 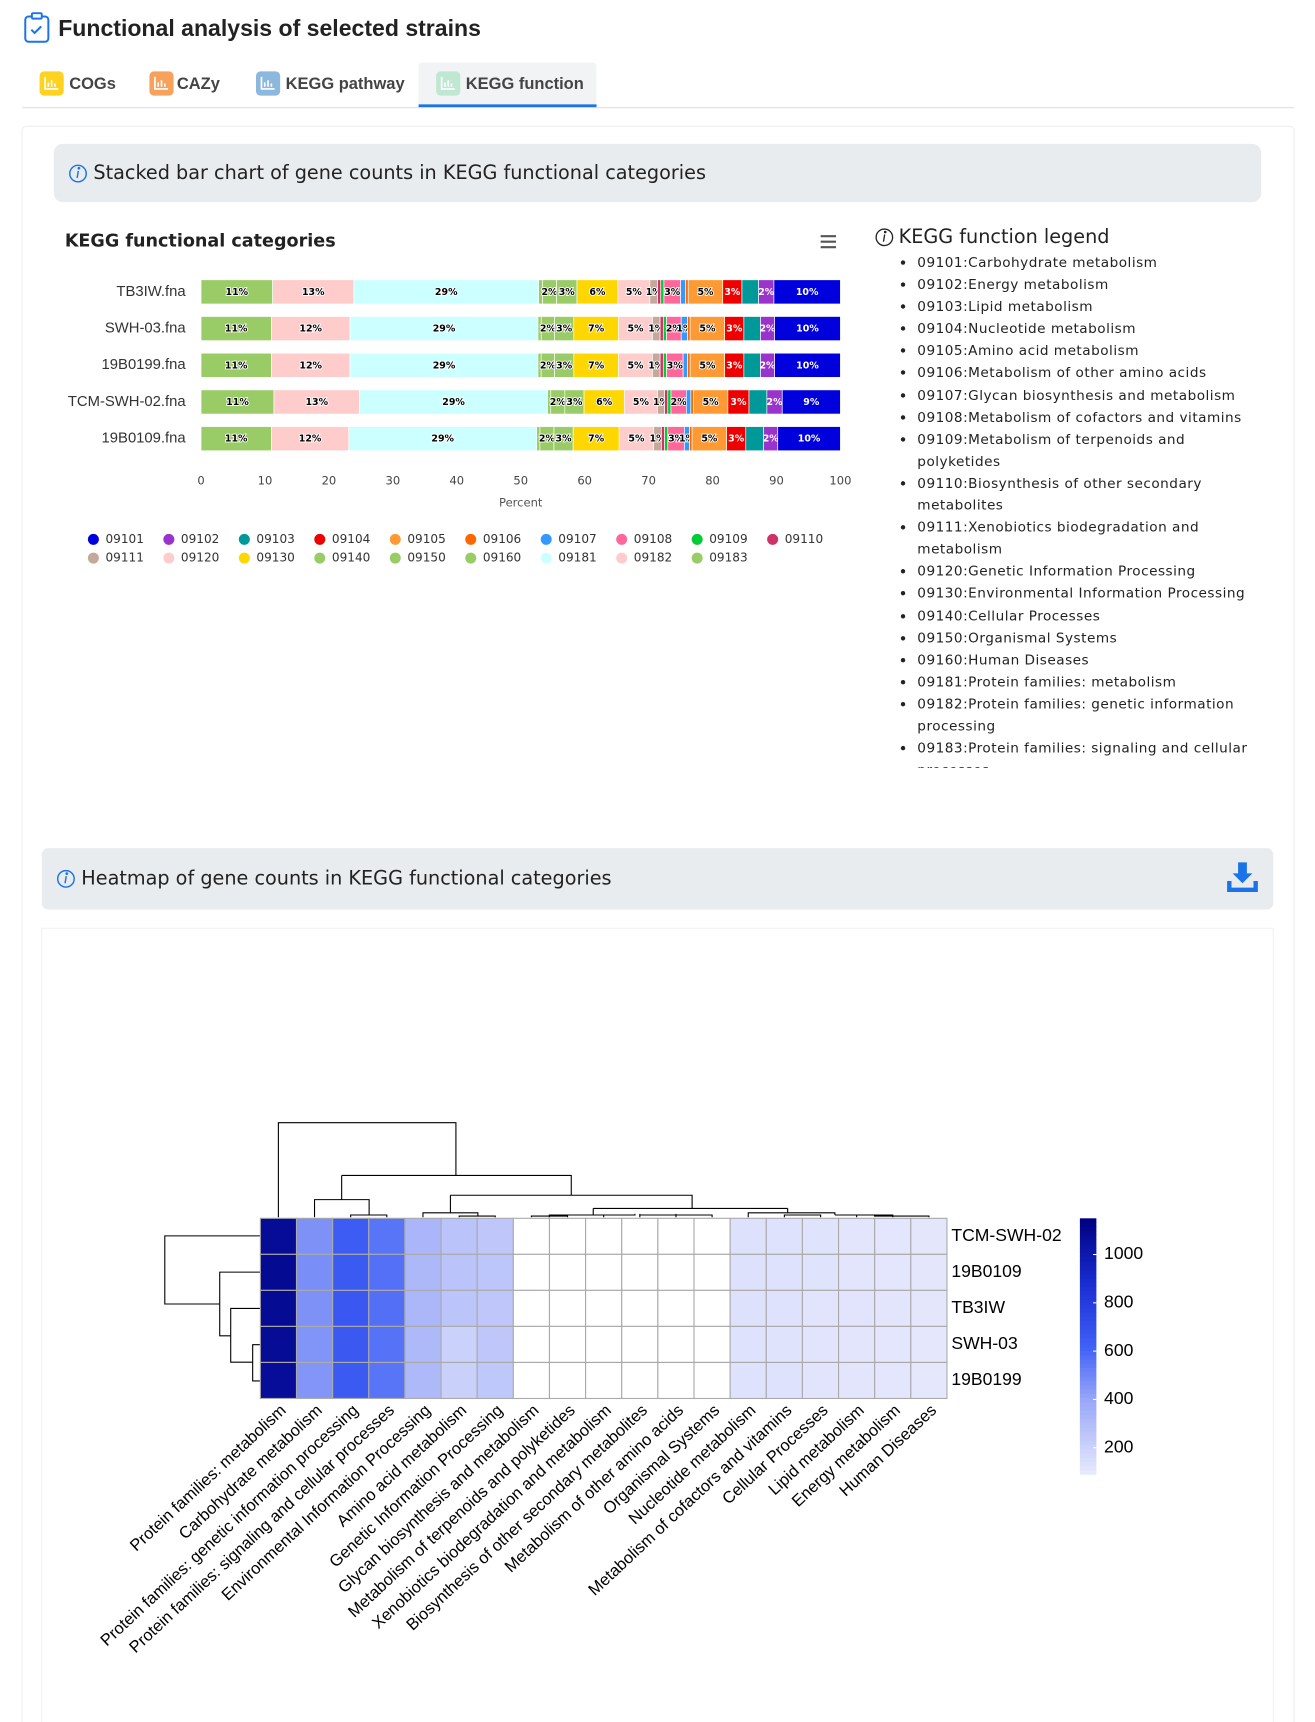 What do you see at coordinates (577, 558) in the screenshot?
I see `legend-label: 09181` at bounding box center [577, 558].